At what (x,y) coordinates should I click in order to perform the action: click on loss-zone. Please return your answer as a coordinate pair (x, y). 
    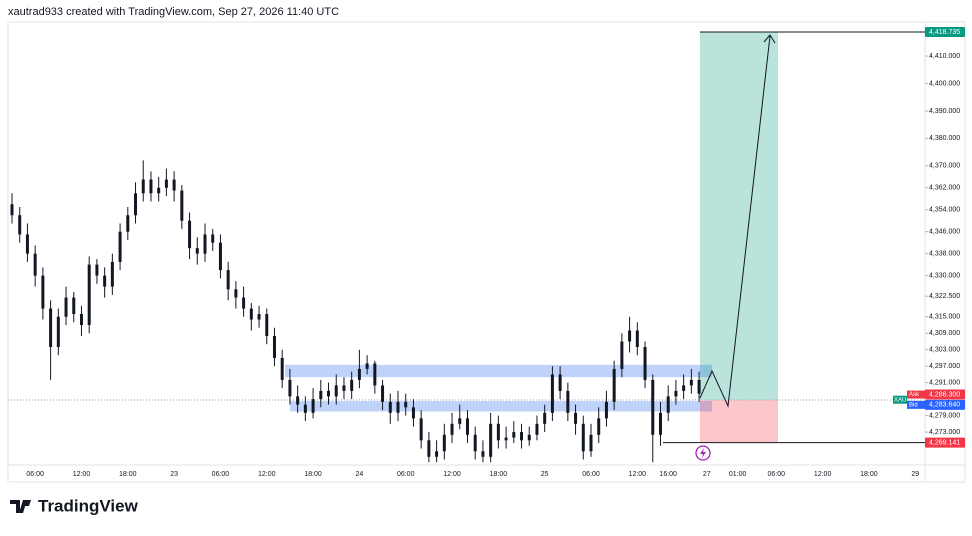
    Looking at the image, I should click on (739, 421).